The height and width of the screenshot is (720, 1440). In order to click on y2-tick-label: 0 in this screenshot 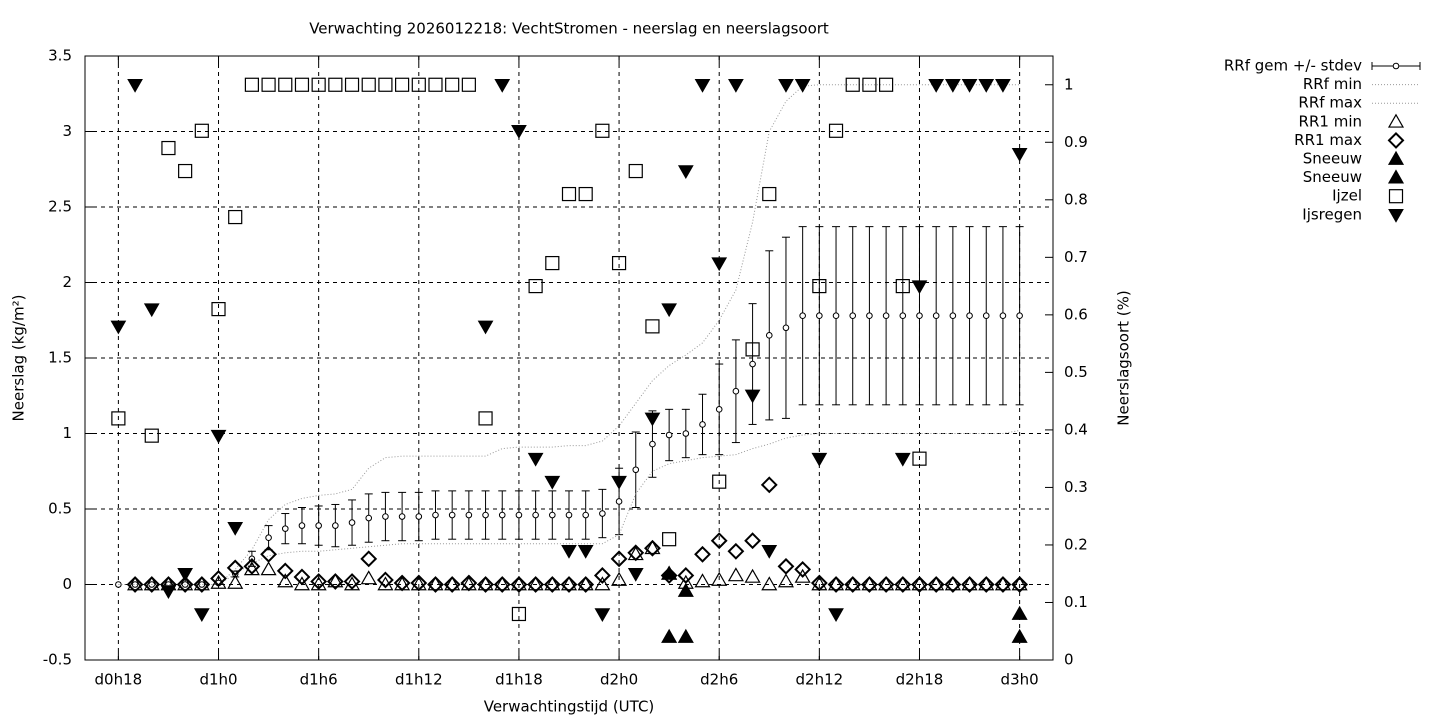, I will do `click(1069, 660)`.